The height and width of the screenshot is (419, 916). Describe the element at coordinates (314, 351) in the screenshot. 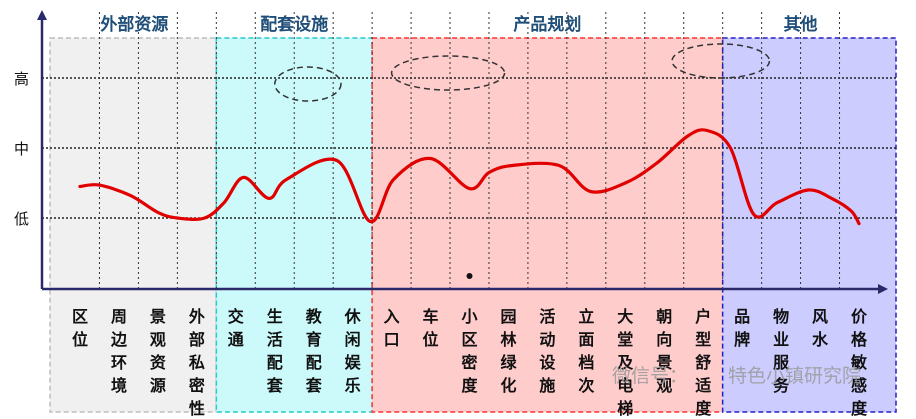

I see `category-label: 教育配套` at that location.